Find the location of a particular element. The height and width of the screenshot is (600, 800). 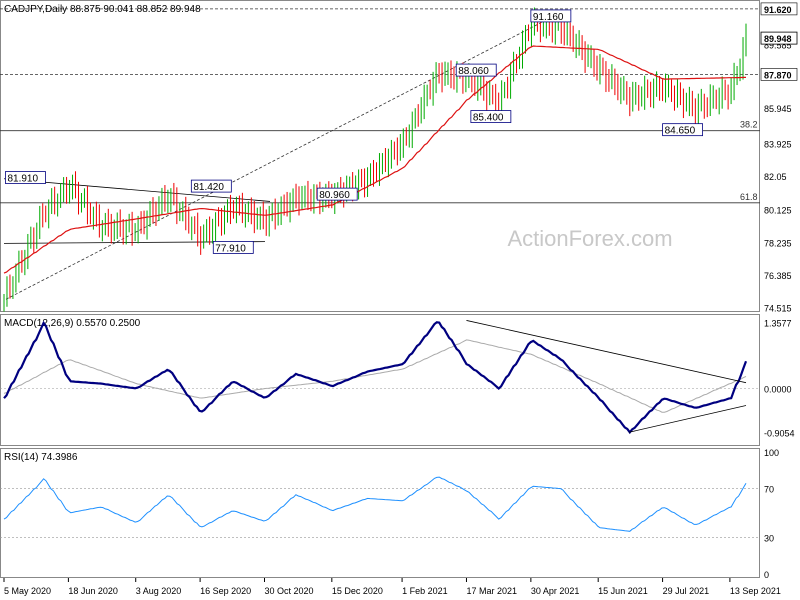

annotation-label: 84.650 is located at coordinates (680, 131).